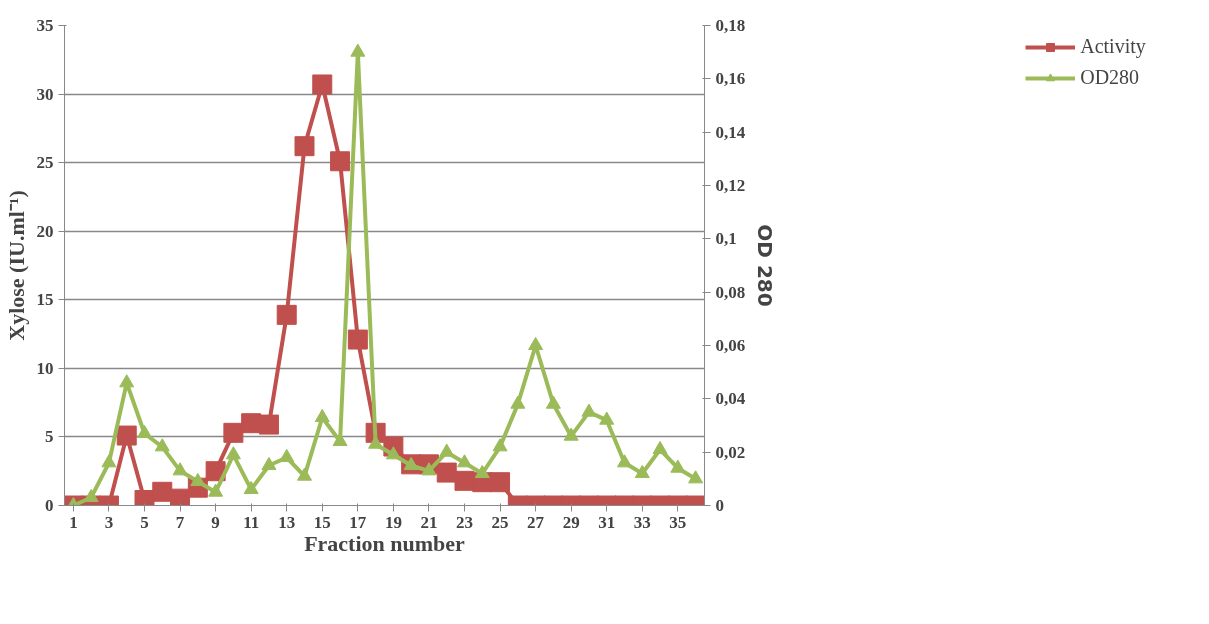  Describe the element at coordinates (642, 522) in the screenshot. I see `x-tick-label: 33` at that location.